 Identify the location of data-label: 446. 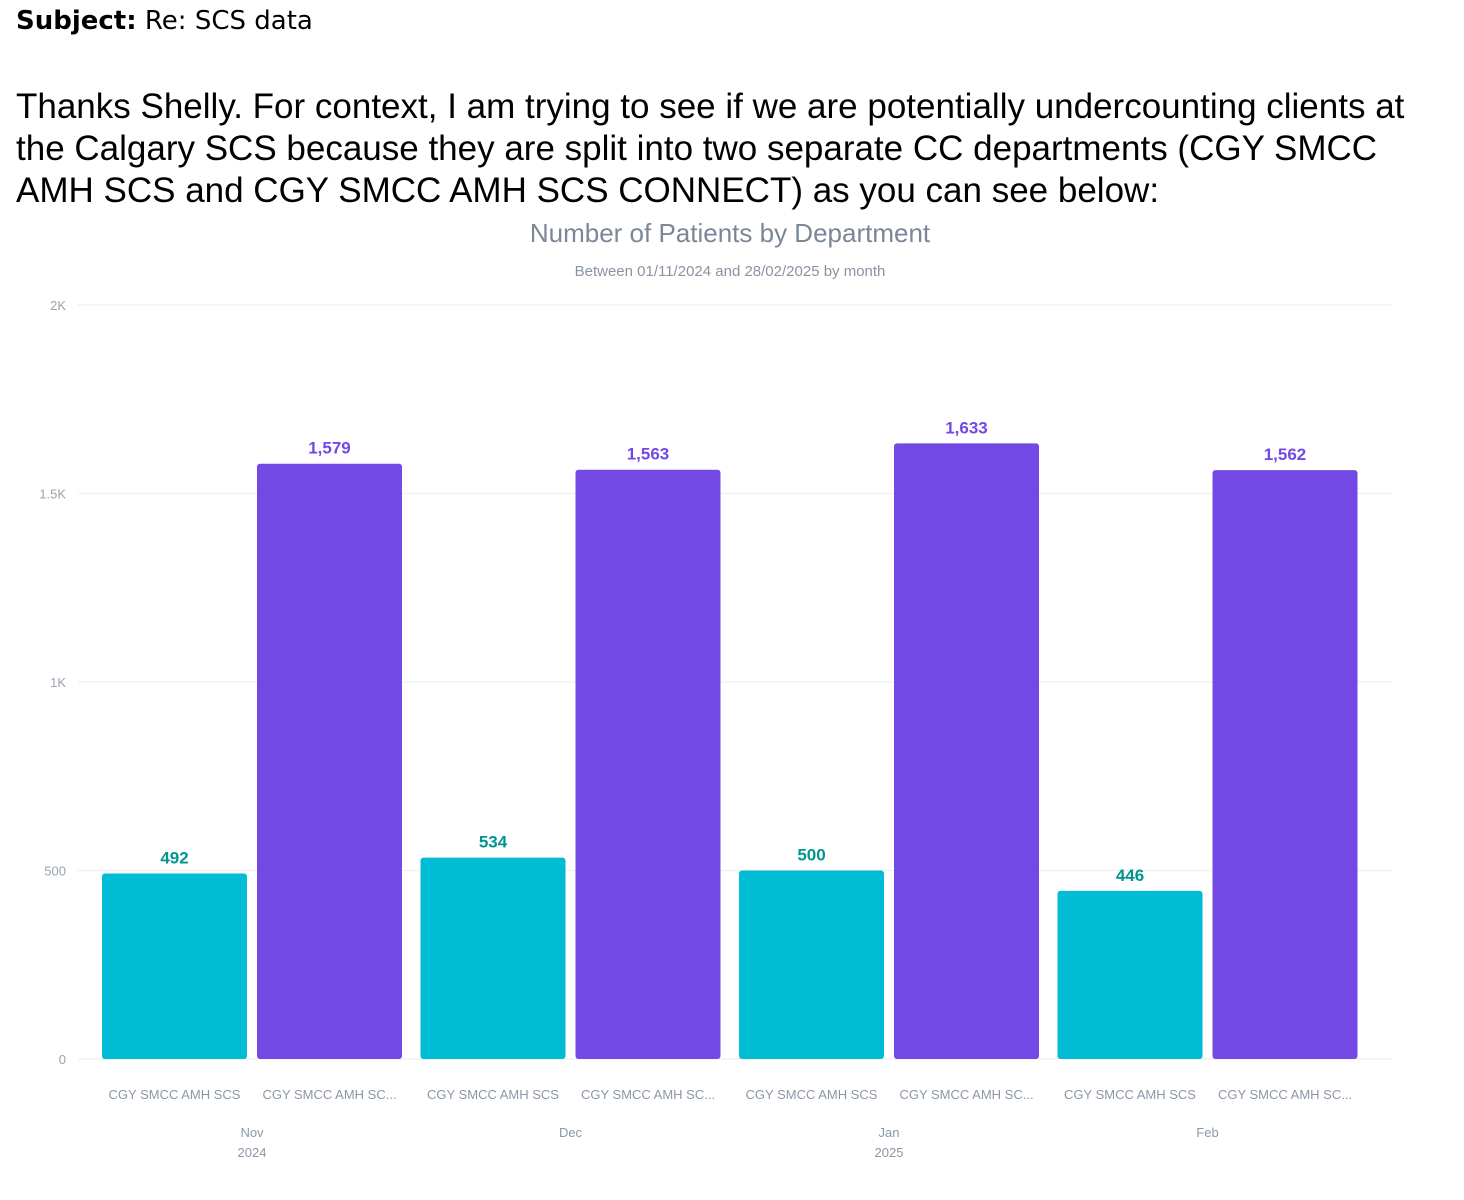
(1130, 875).